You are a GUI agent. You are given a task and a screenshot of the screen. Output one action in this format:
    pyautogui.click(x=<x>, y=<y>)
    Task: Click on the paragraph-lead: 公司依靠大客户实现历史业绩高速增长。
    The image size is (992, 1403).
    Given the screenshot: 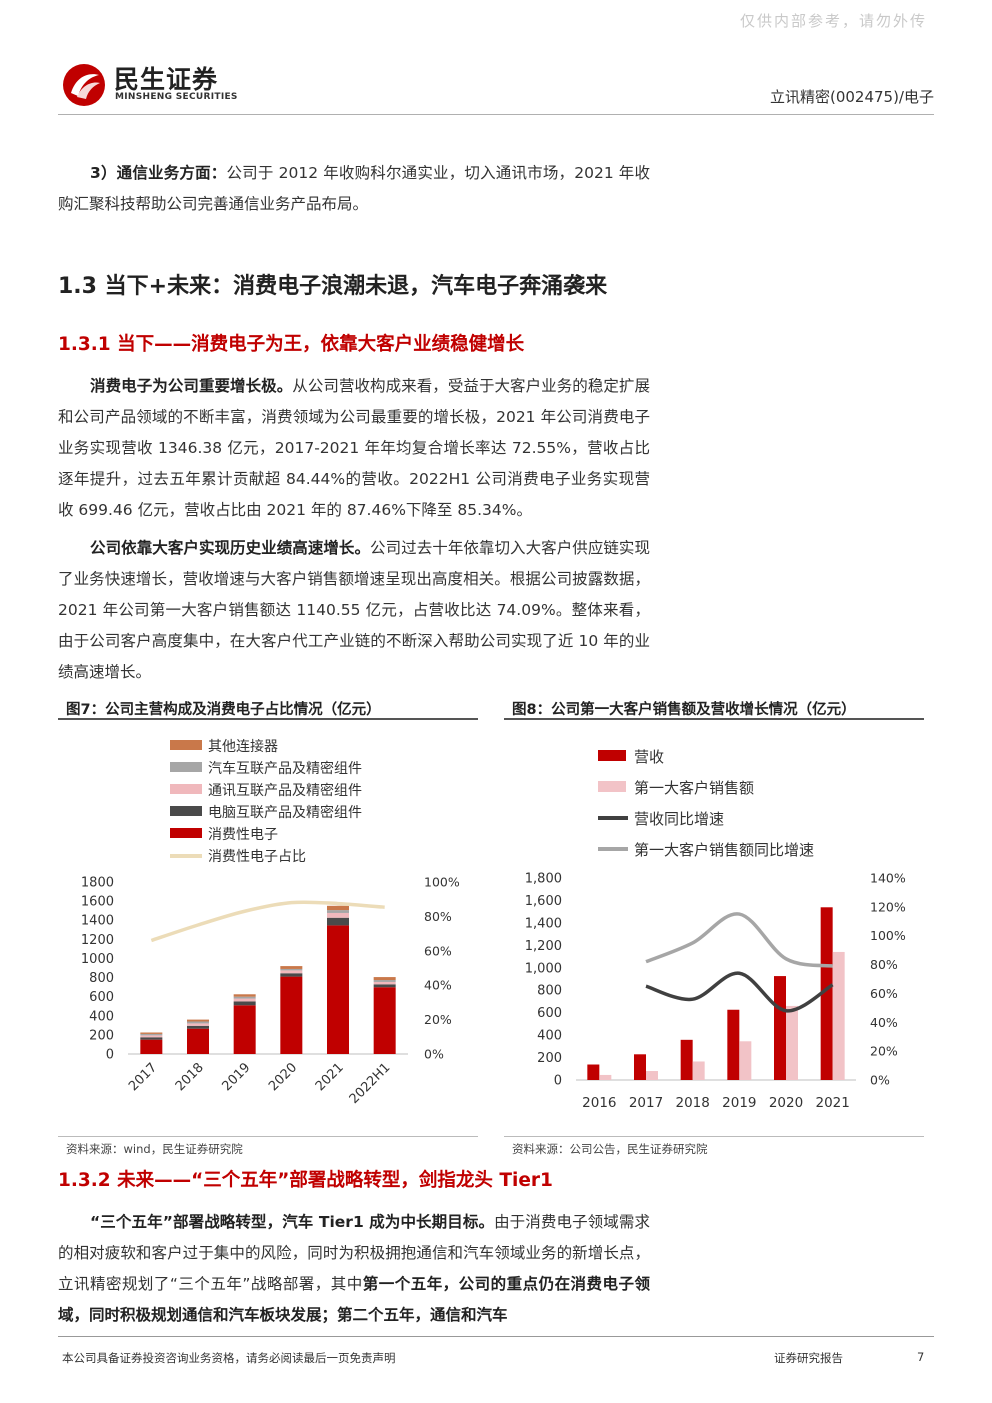 What is the action you would take?
    pyautogui.click(x=230, y=548)
    